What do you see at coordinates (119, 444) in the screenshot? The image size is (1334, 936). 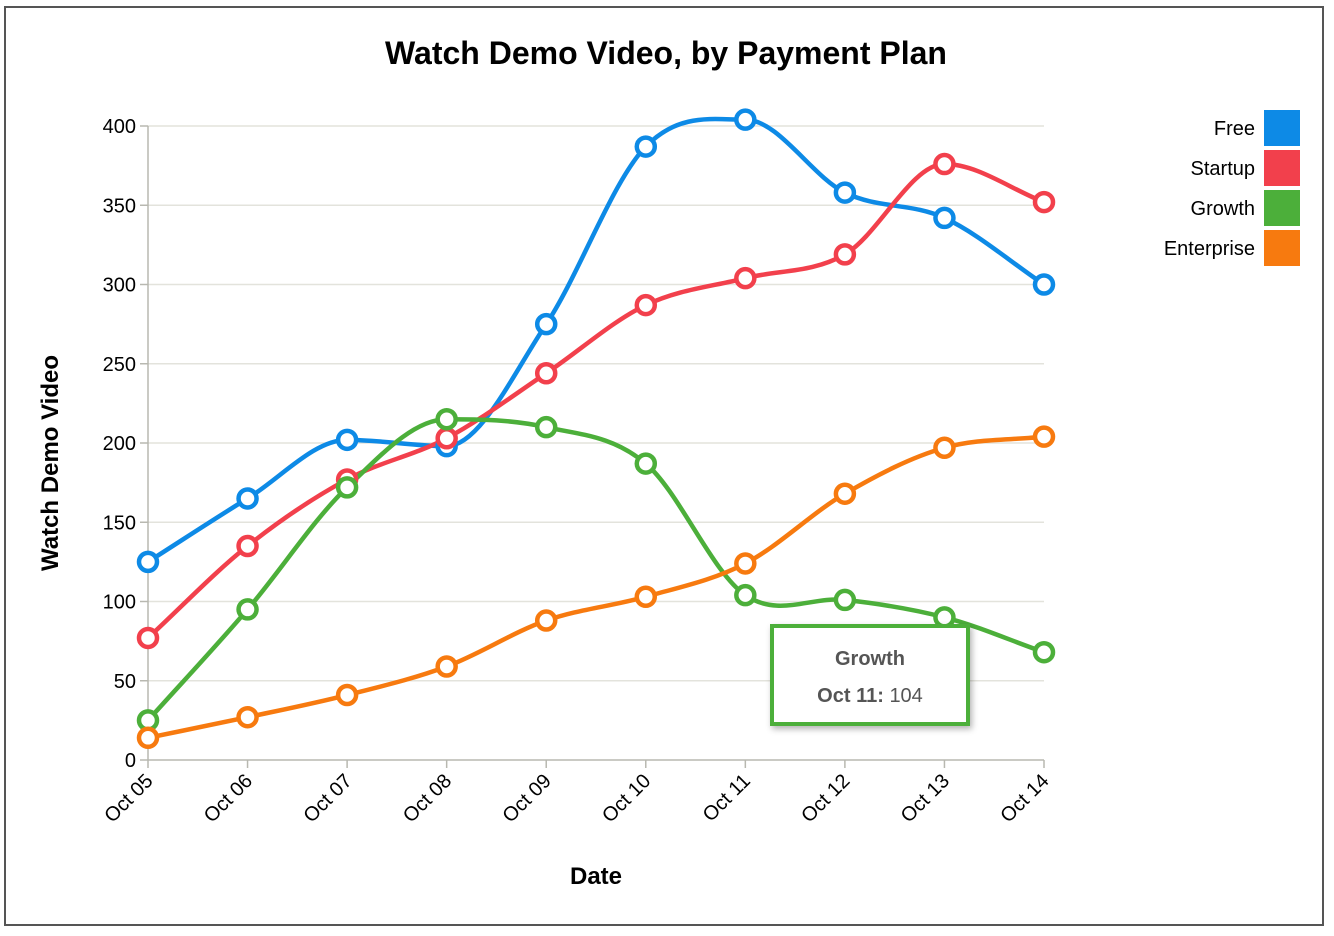 I see `y-tick-label: 200` at bounding box center [119, 444].